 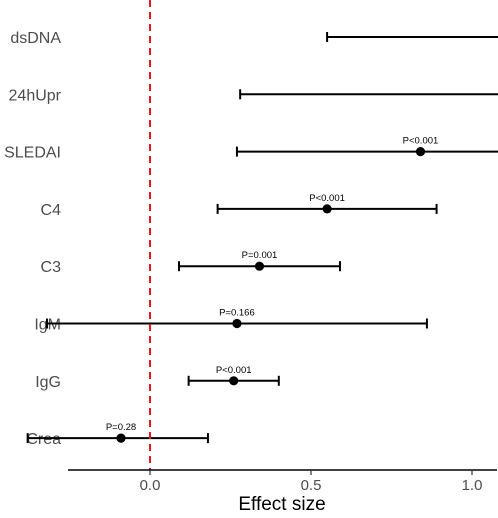 What do you see at coordinates (48, 382) in the screenshot?
I see `y-tick-label: IgG` at bounding box center [48, 382].